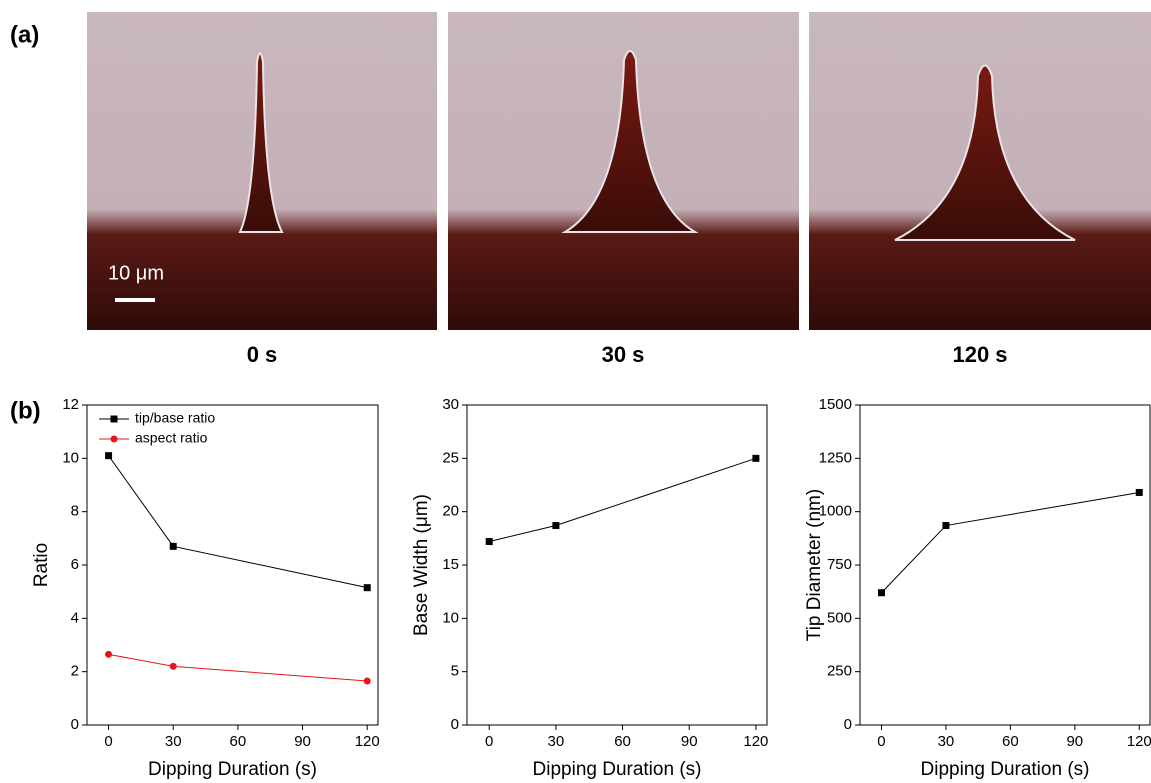 Image resolution: width=1151 pixels, height=783 pixels. I want to click on caption: 120 s, so click(979, 354).